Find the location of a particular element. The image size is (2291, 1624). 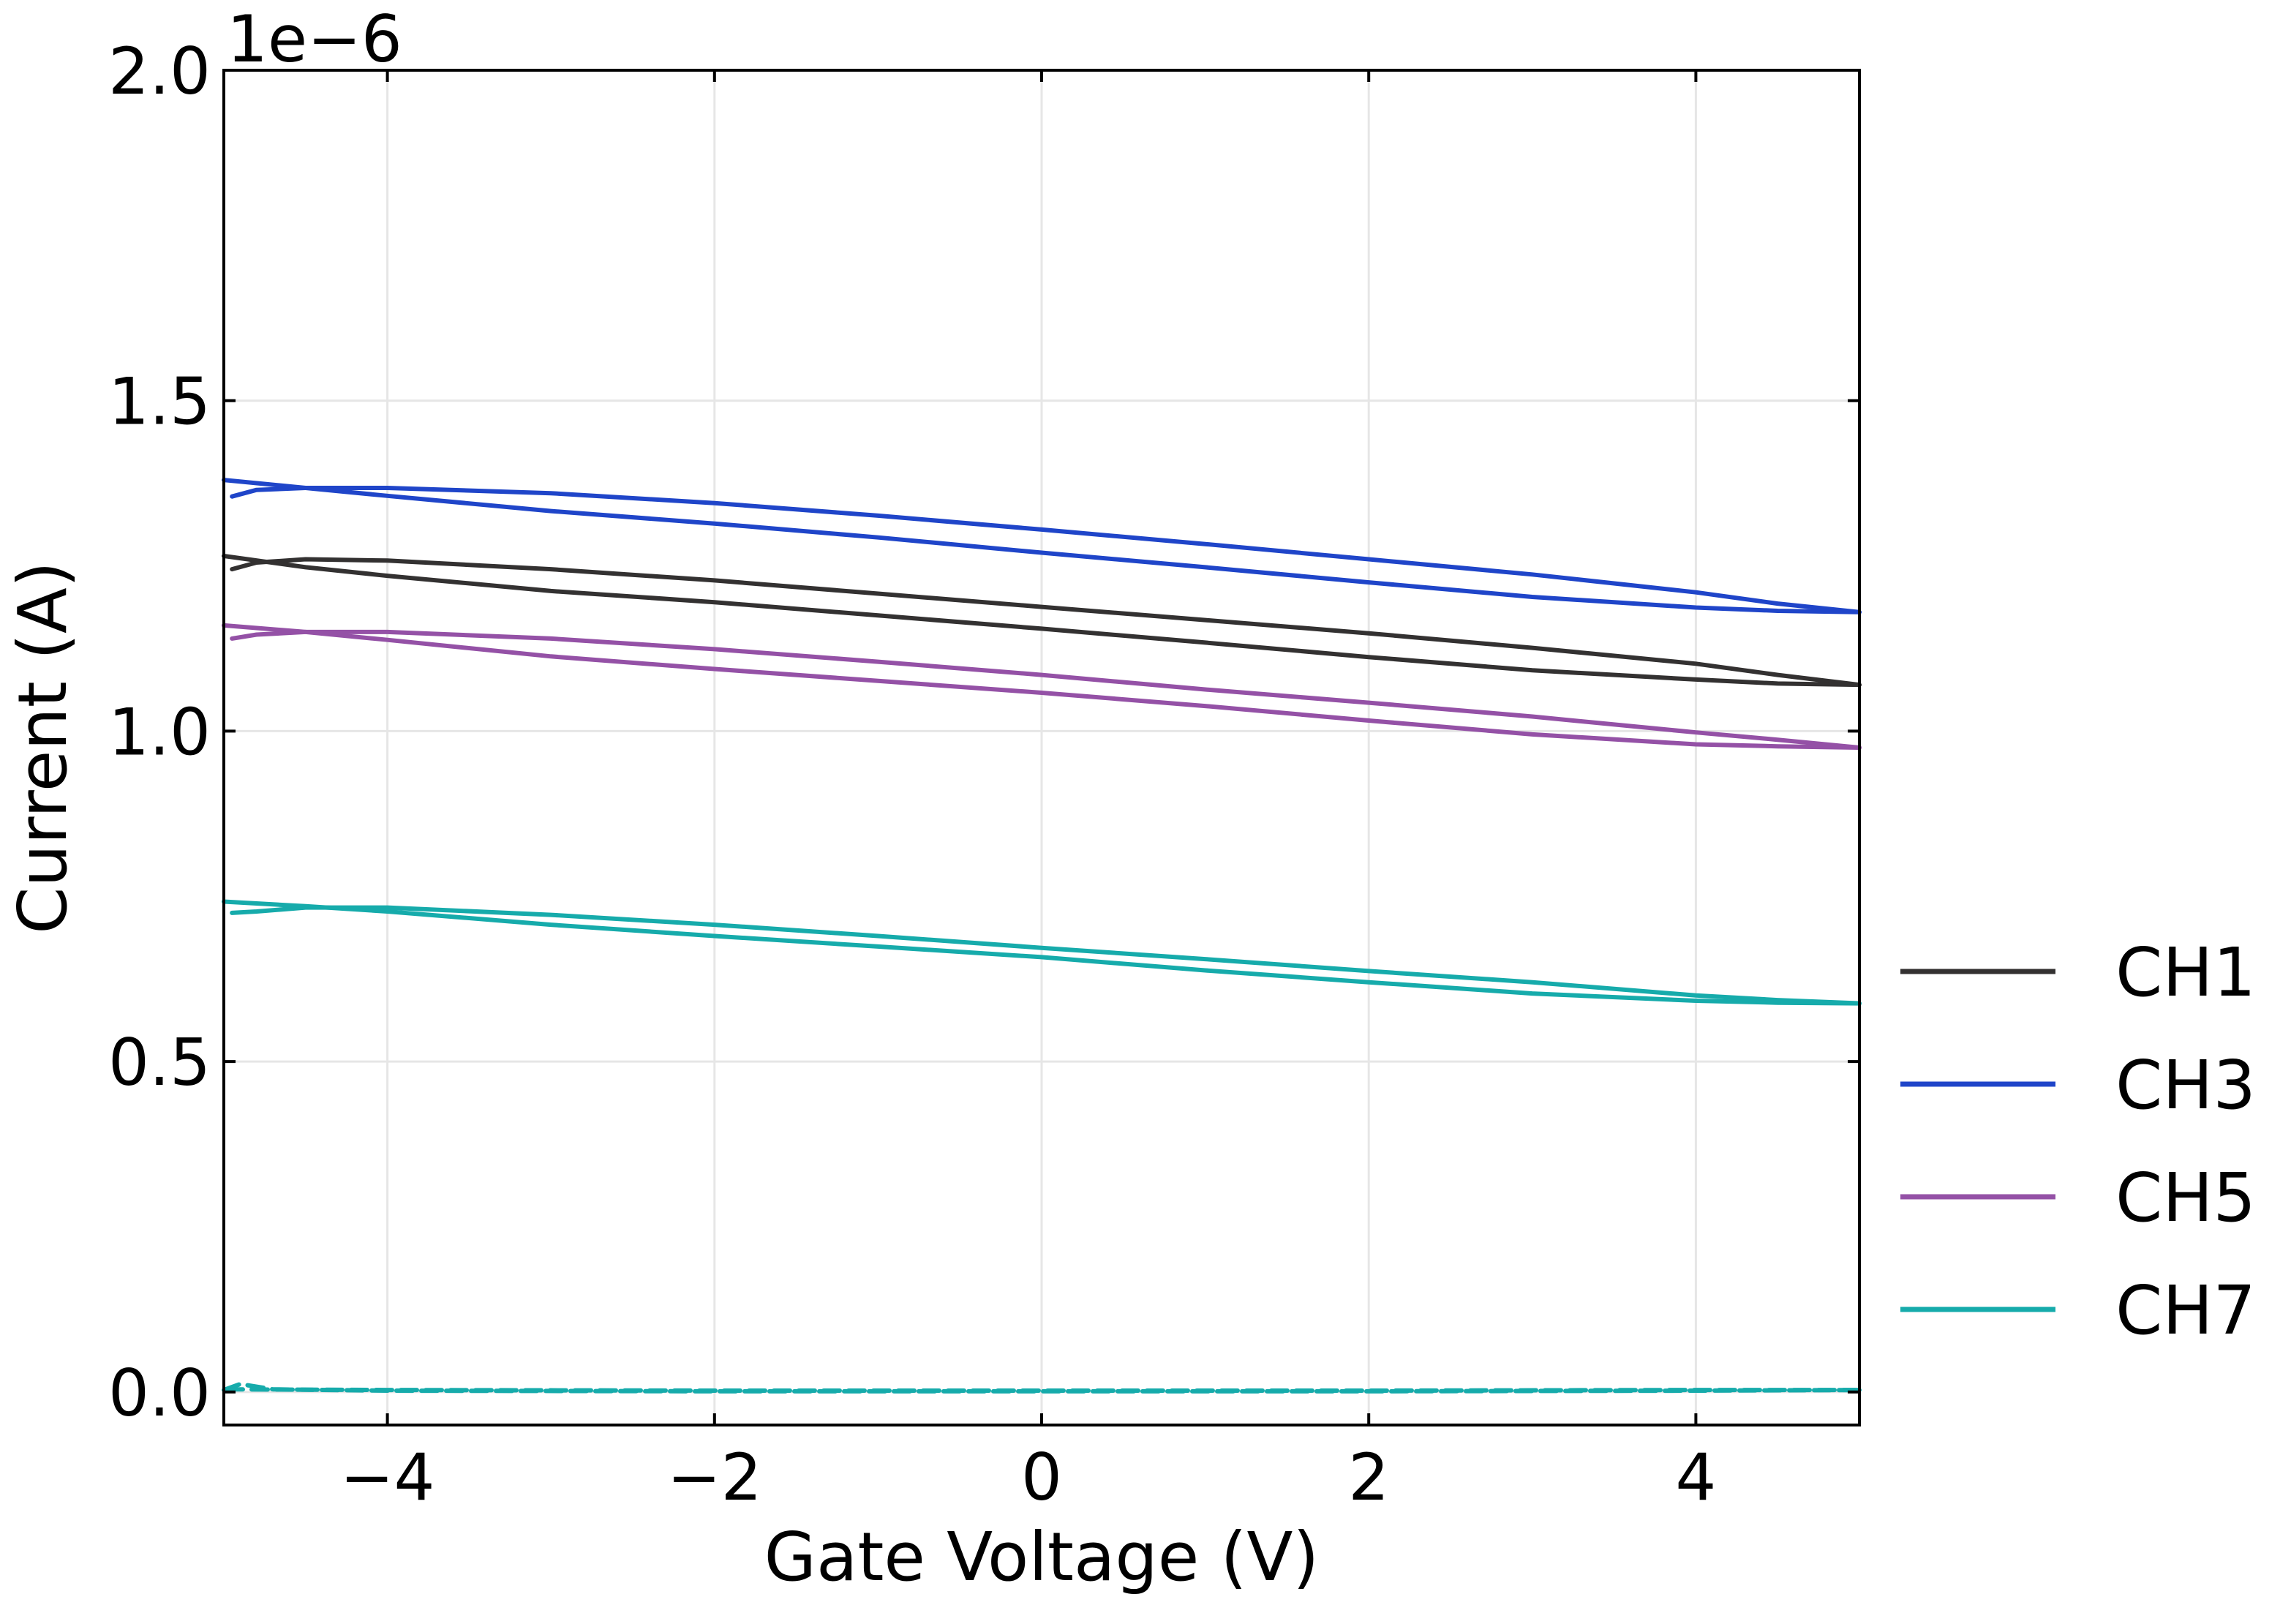

series-line-ch7-reverse is located at coordinates (1042, 953).